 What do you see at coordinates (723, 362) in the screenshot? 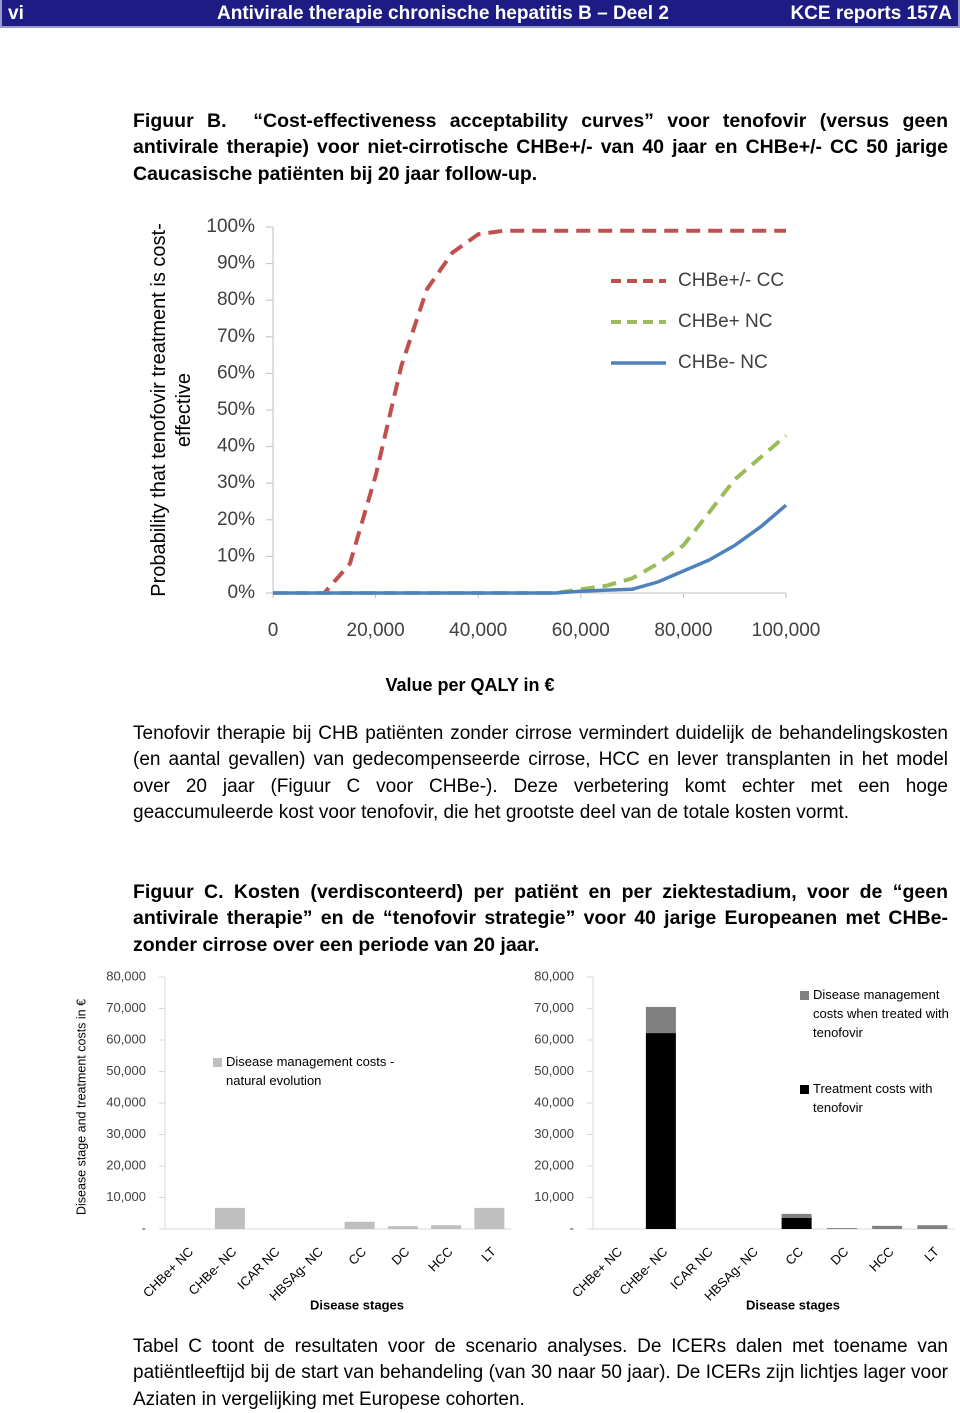
I see `legend-label: CHBe- NC` at bounding box center [723, 362].